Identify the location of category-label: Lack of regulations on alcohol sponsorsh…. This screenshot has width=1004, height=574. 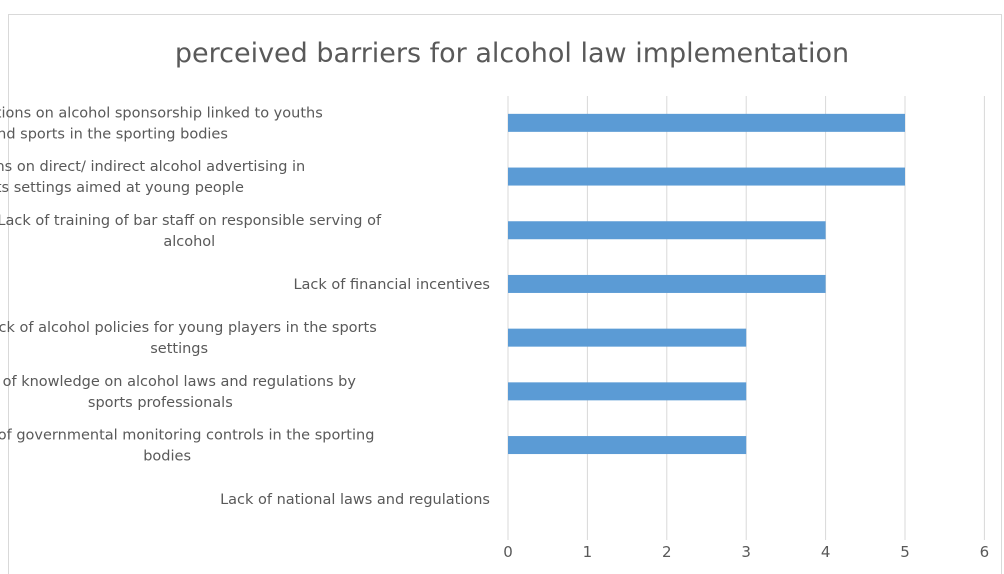
(161, 123).